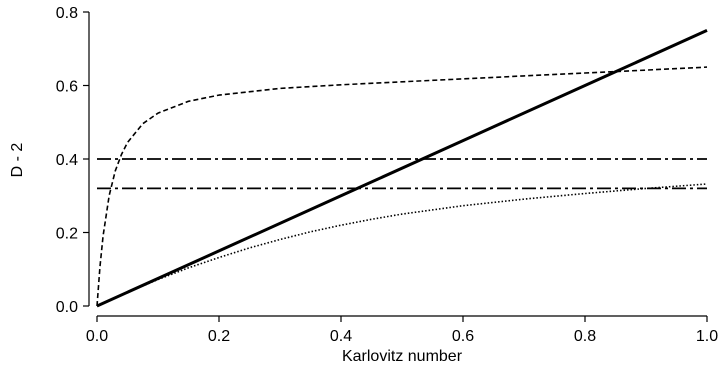  What do you see at coordinates (707, 336) in the screenshot?
I see `x-tick-label: 1.0` at bounding box center [707, 336].